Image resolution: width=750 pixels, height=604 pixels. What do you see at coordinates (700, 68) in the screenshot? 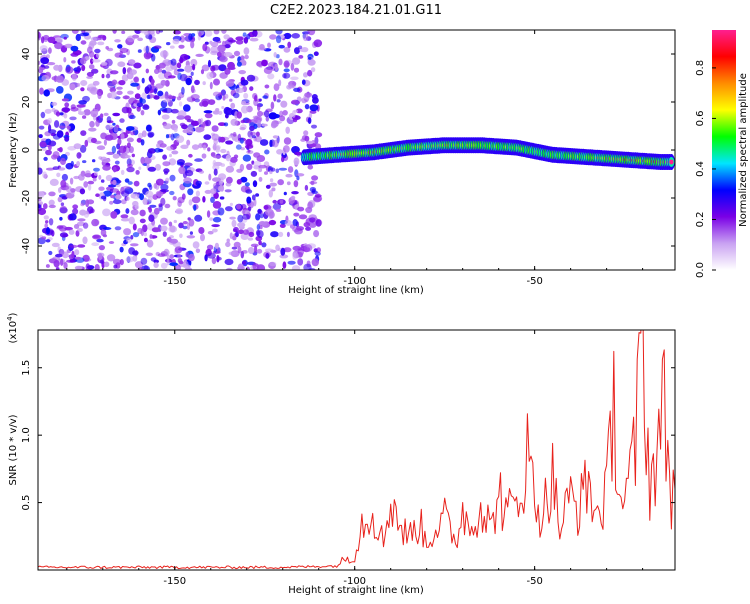
I see `colorbar-tick-label: 0.8` at bounding box center [700, 68].